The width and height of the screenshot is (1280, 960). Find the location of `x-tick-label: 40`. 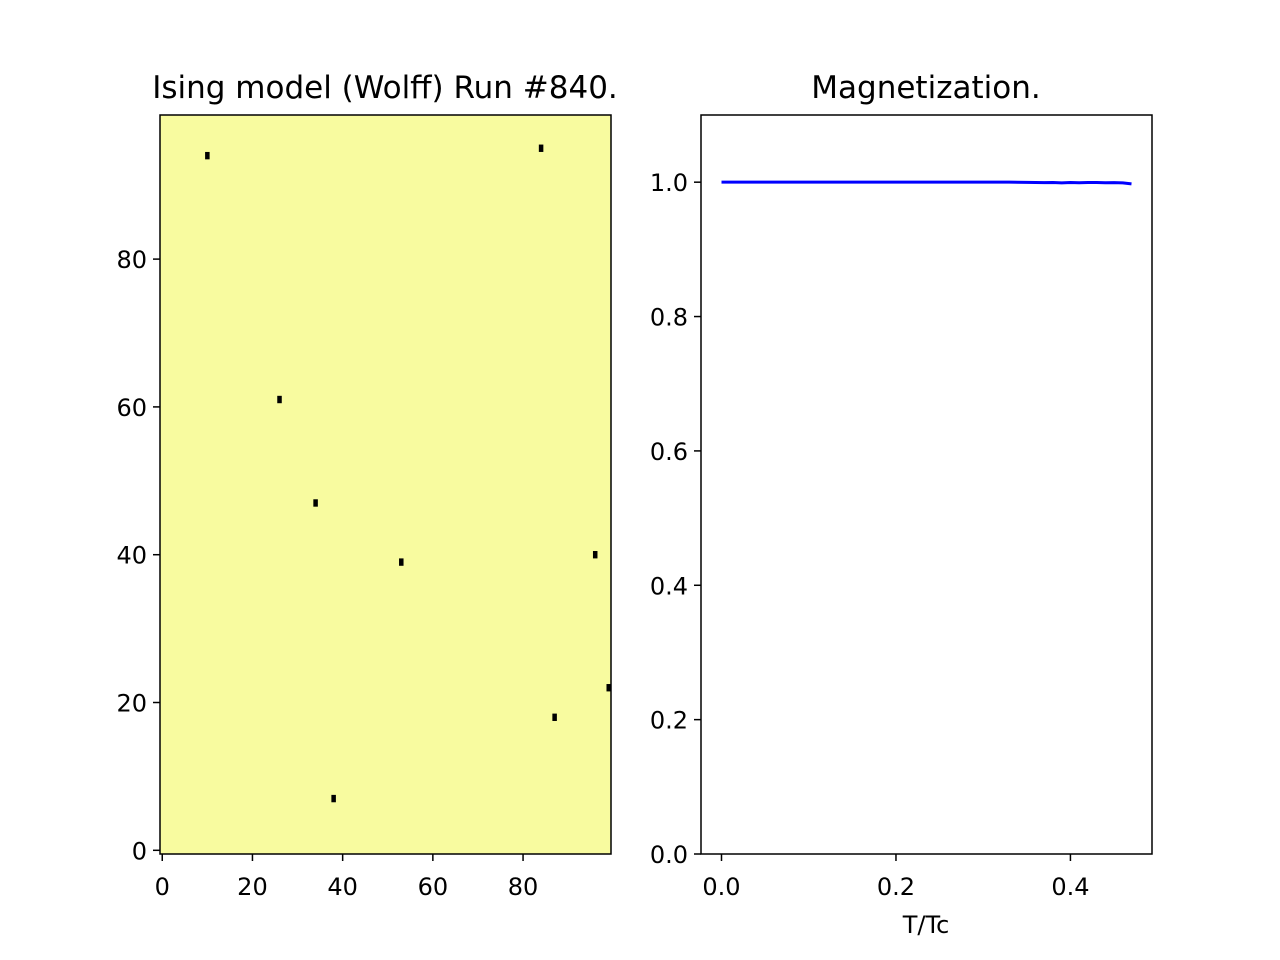

x-tick-label: 40 is located at coordinates (342, 887).